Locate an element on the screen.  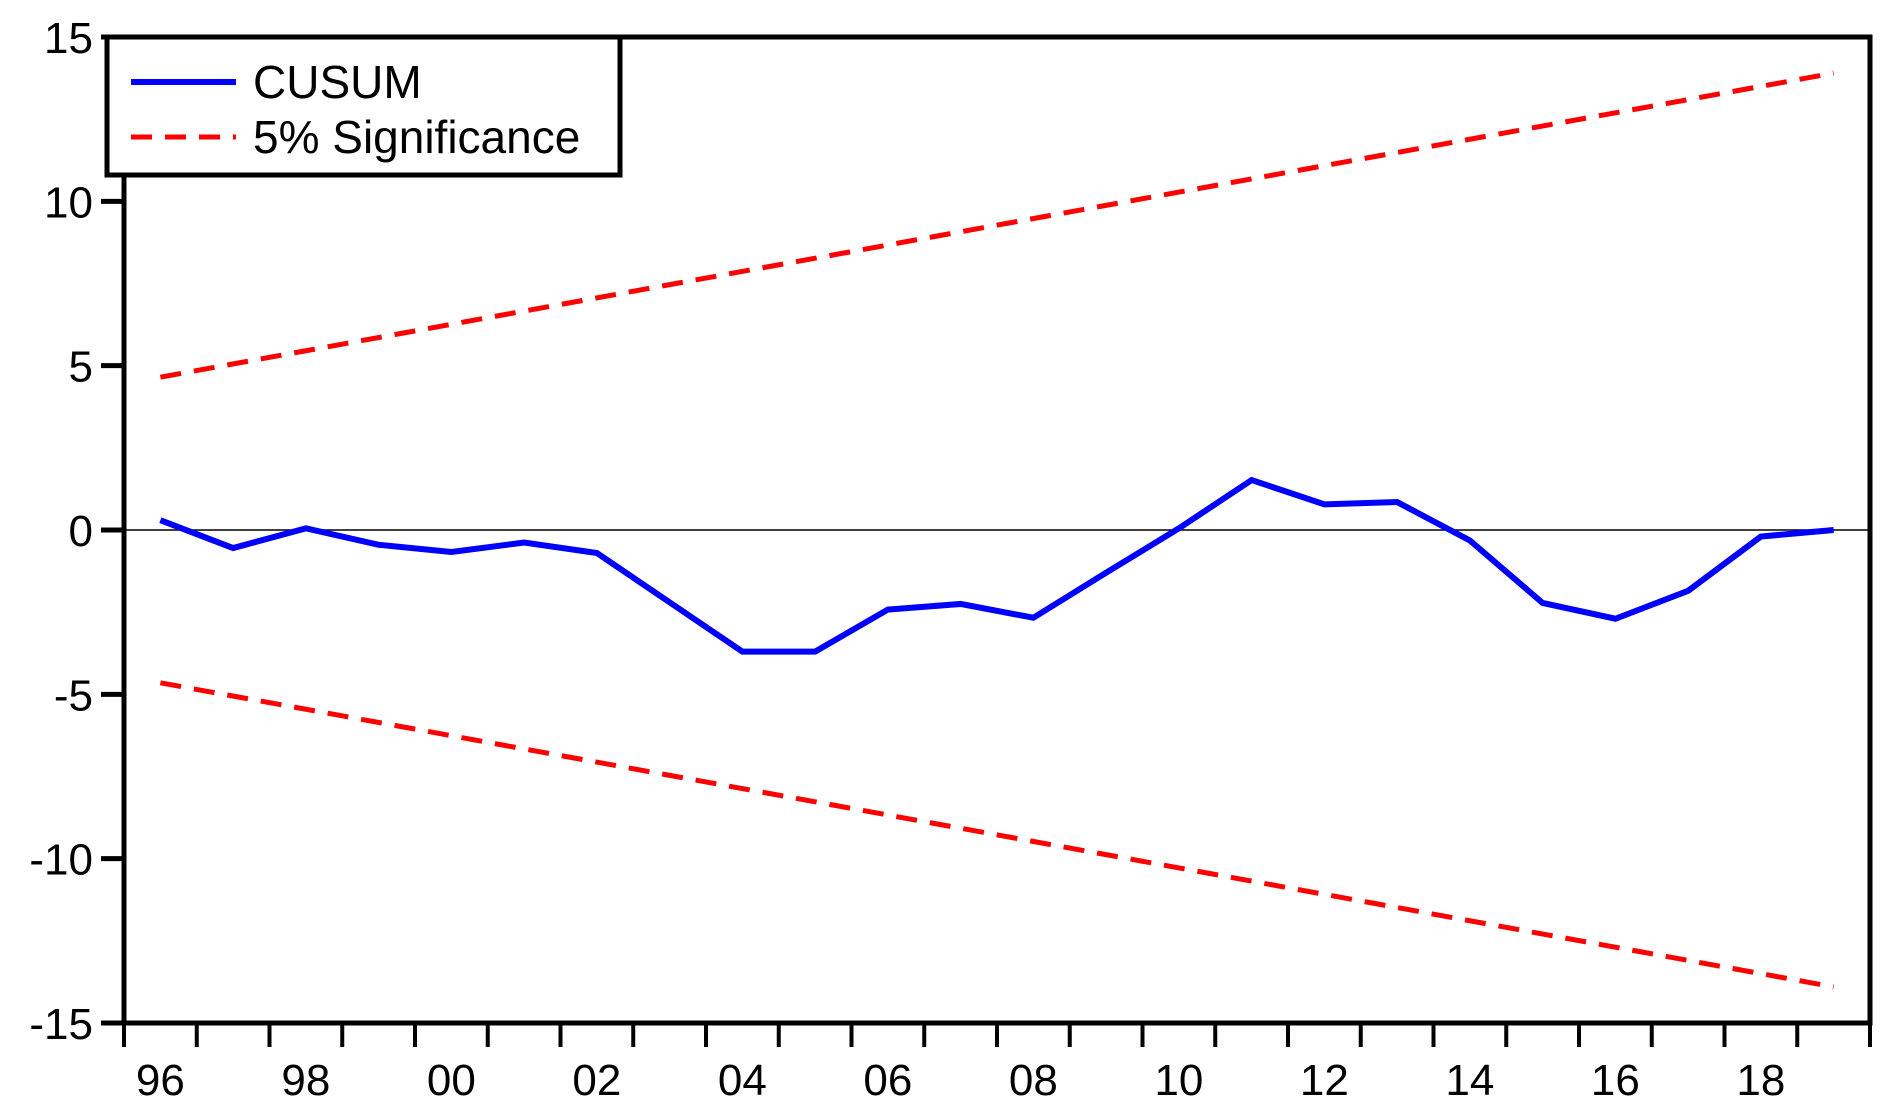
y-tick-label: -10 is located at coordinates (61, 860).